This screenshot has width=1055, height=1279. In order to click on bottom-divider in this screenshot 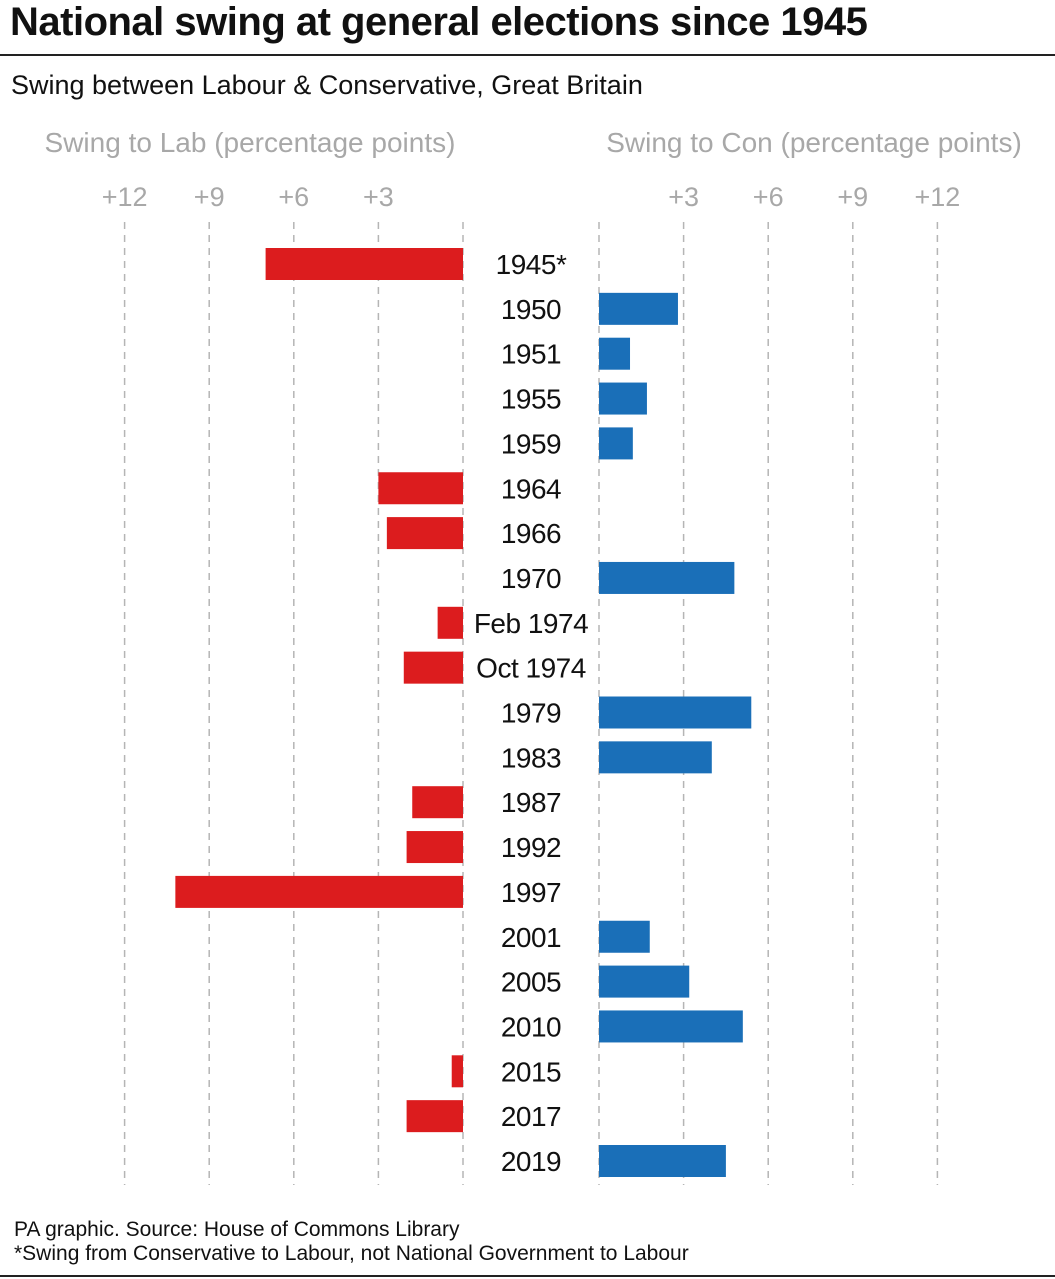, I will do `click(527, 1276)`.